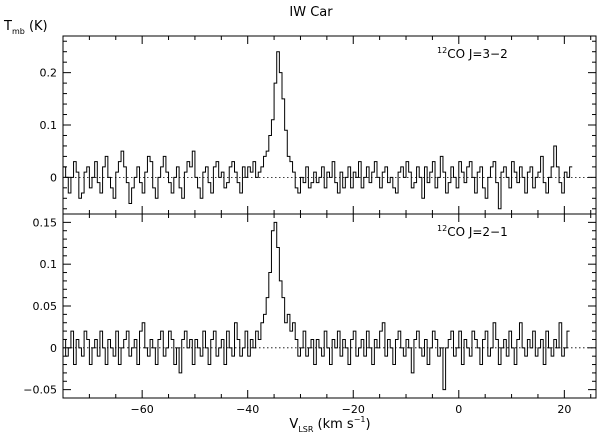  What do you see at coordinates (142, 409) in the screenshot?
I see `x-tick-label: −60` at bounding box center [142, 409].